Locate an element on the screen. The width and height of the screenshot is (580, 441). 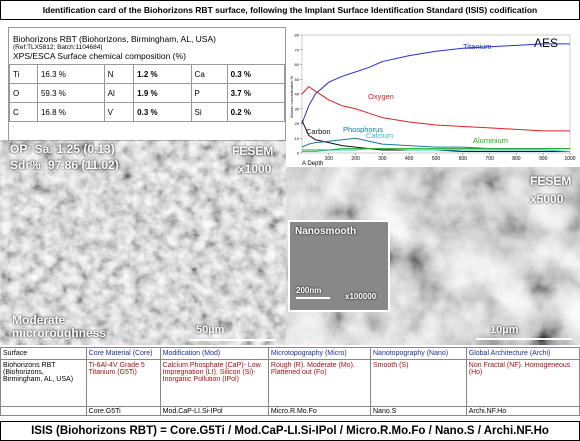
composition-value: 0.2 % is located at coordinates (256, 112).